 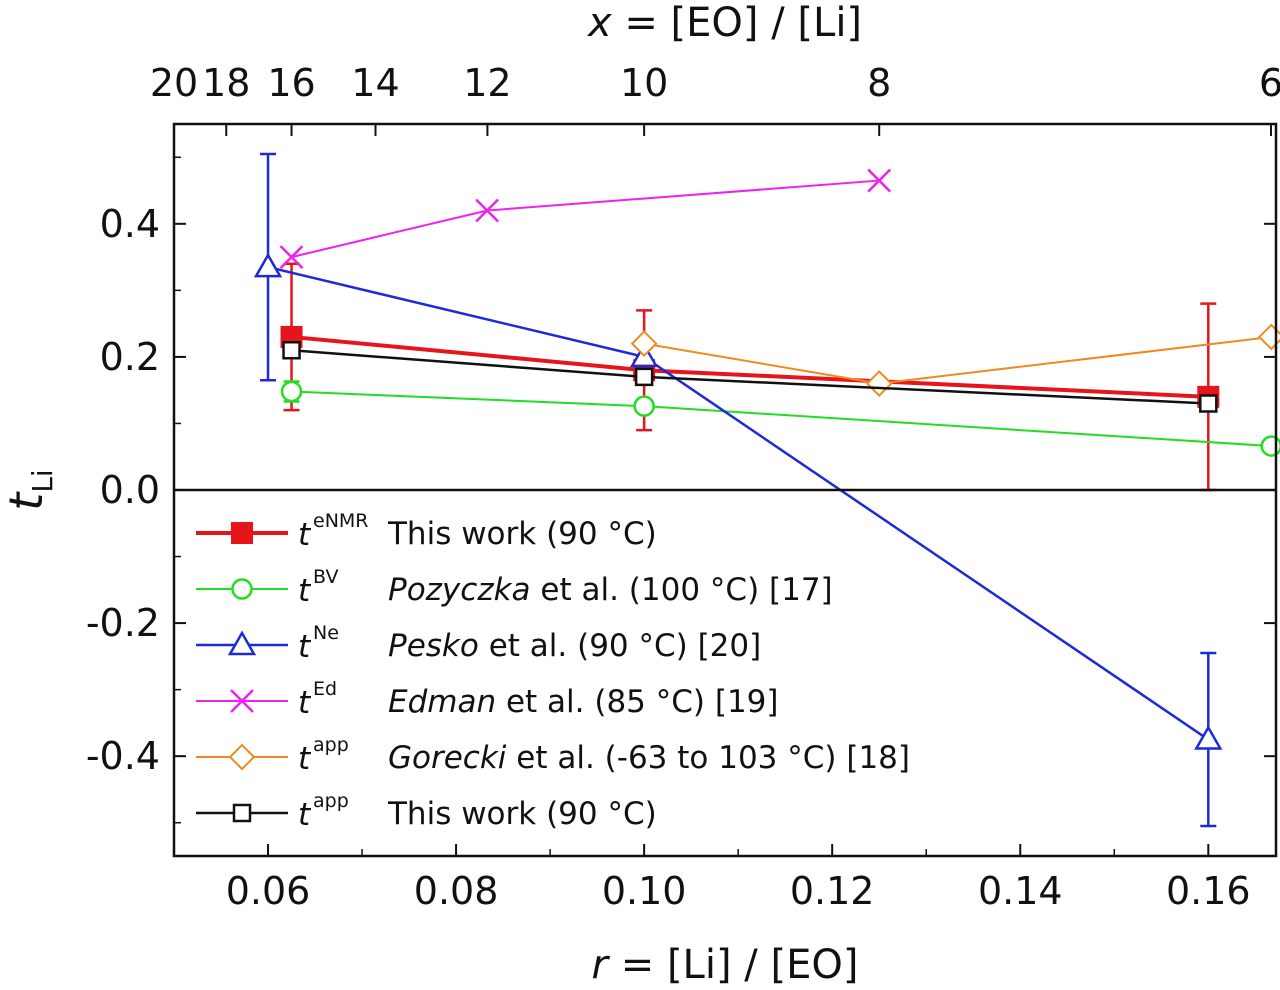 I want to click on x-tick-label: 0.06, so click(x=268, y=891).